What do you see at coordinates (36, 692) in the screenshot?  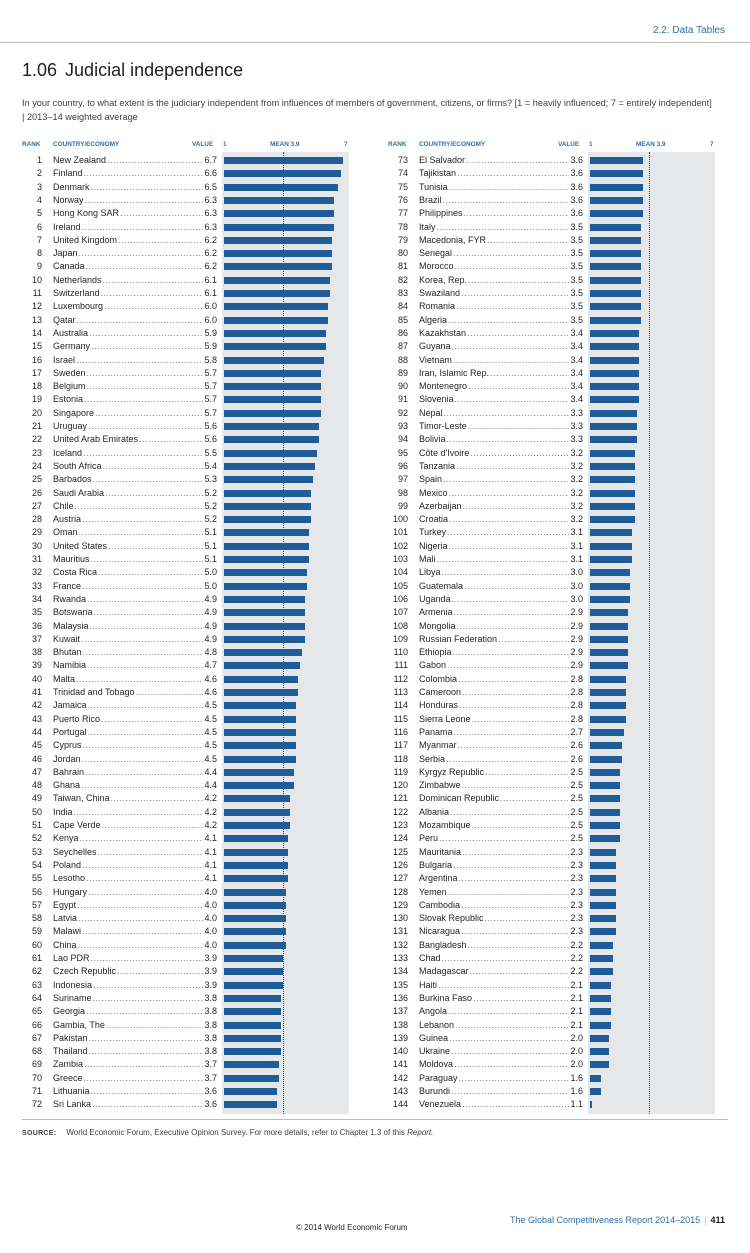 I see `rank-label: 41` at bounding box center [36, 692].